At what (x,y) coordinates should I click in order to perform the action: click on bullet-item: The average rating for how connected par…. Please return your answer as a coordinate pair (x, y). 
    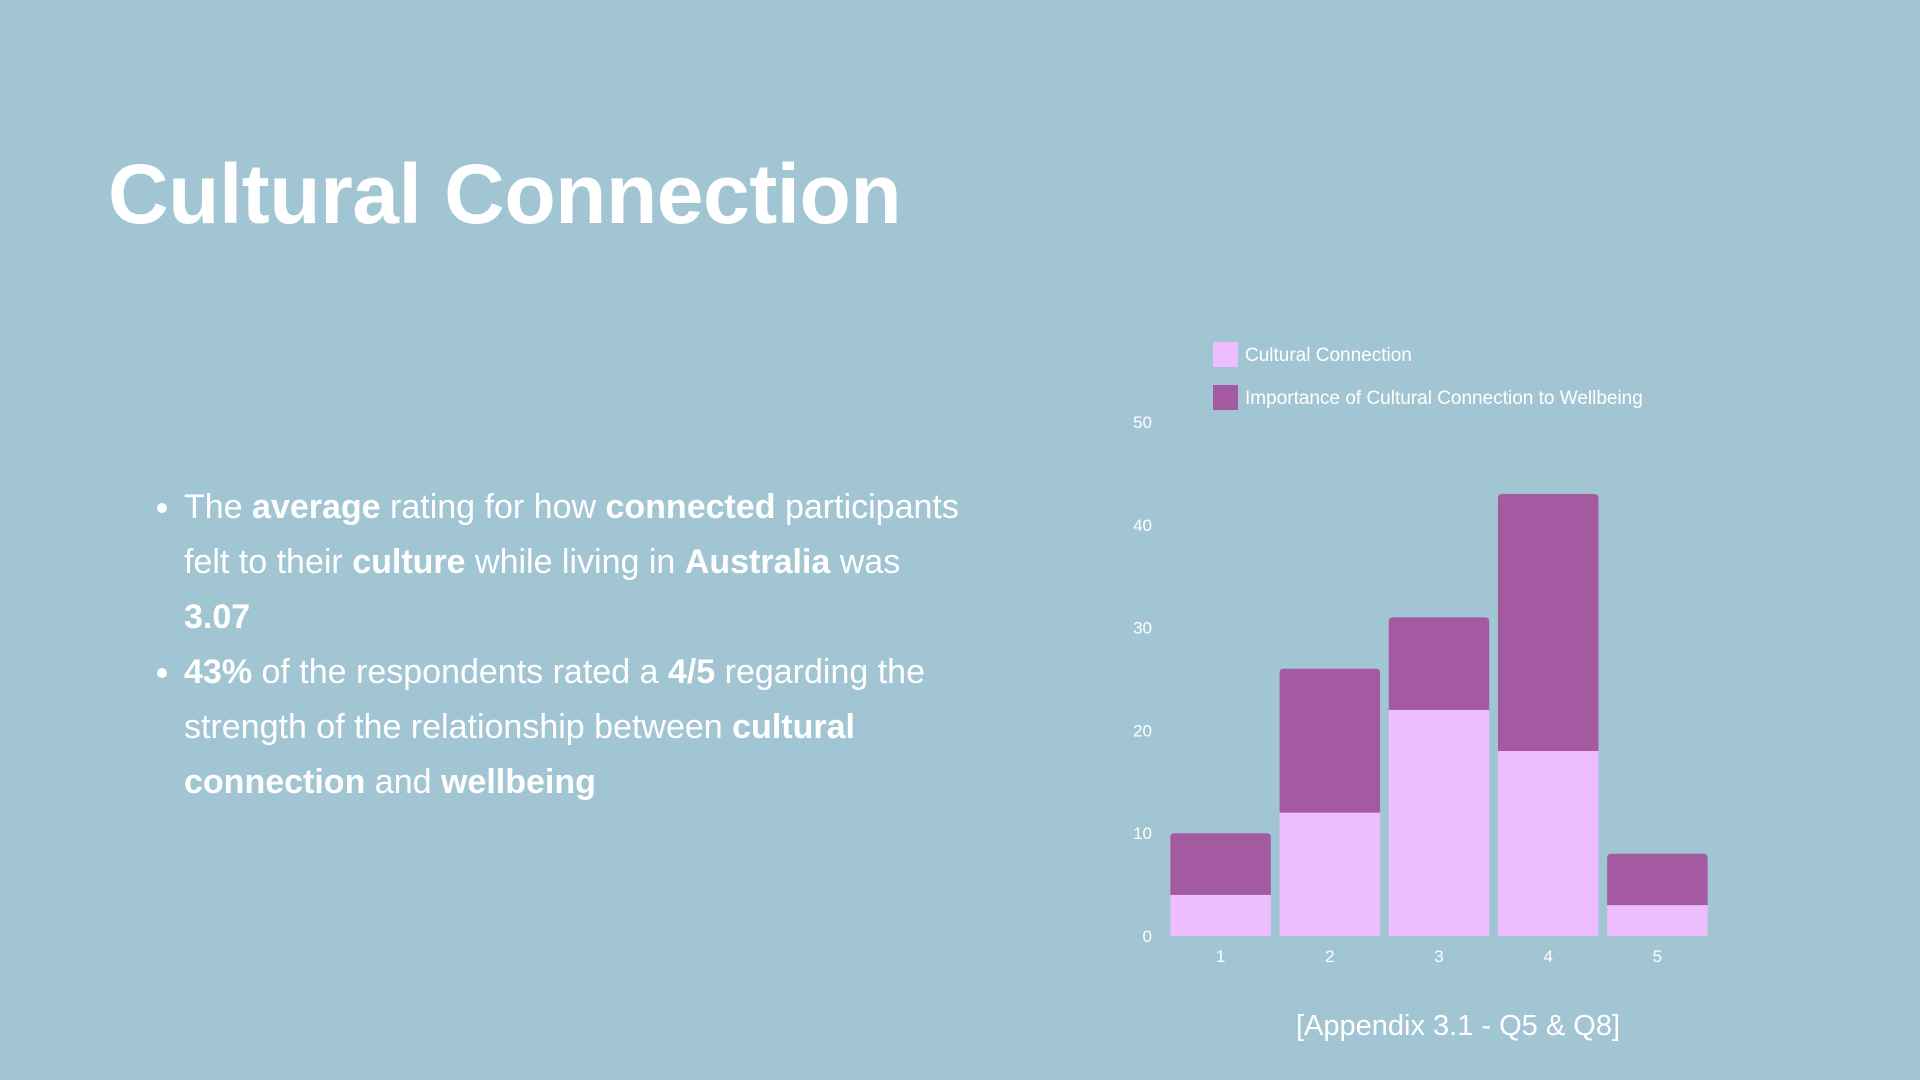
    Looking at the image, I should click on (579, 562).